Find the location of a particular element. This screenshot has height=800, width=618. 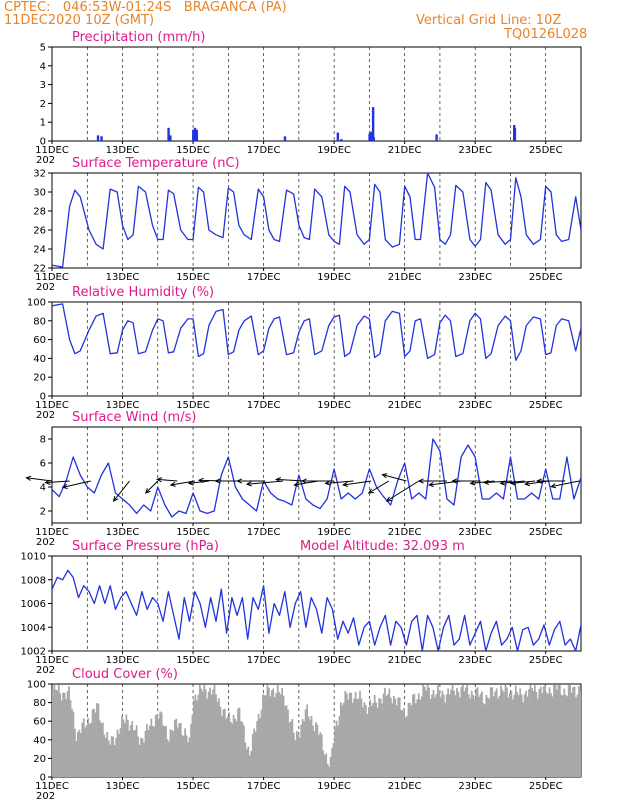

pressure-xtick-label: 11DEC is located at coordinates (52, 660).